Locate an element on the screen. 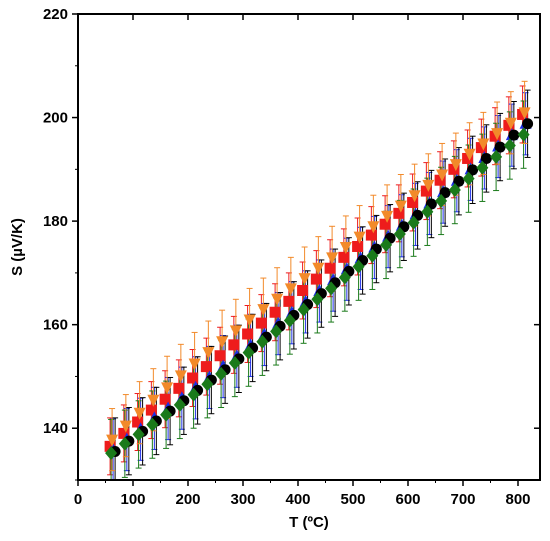 The width and height of the screenshot is (550, 541). x-tick-label: 500 is located at coordinates (352, 499).